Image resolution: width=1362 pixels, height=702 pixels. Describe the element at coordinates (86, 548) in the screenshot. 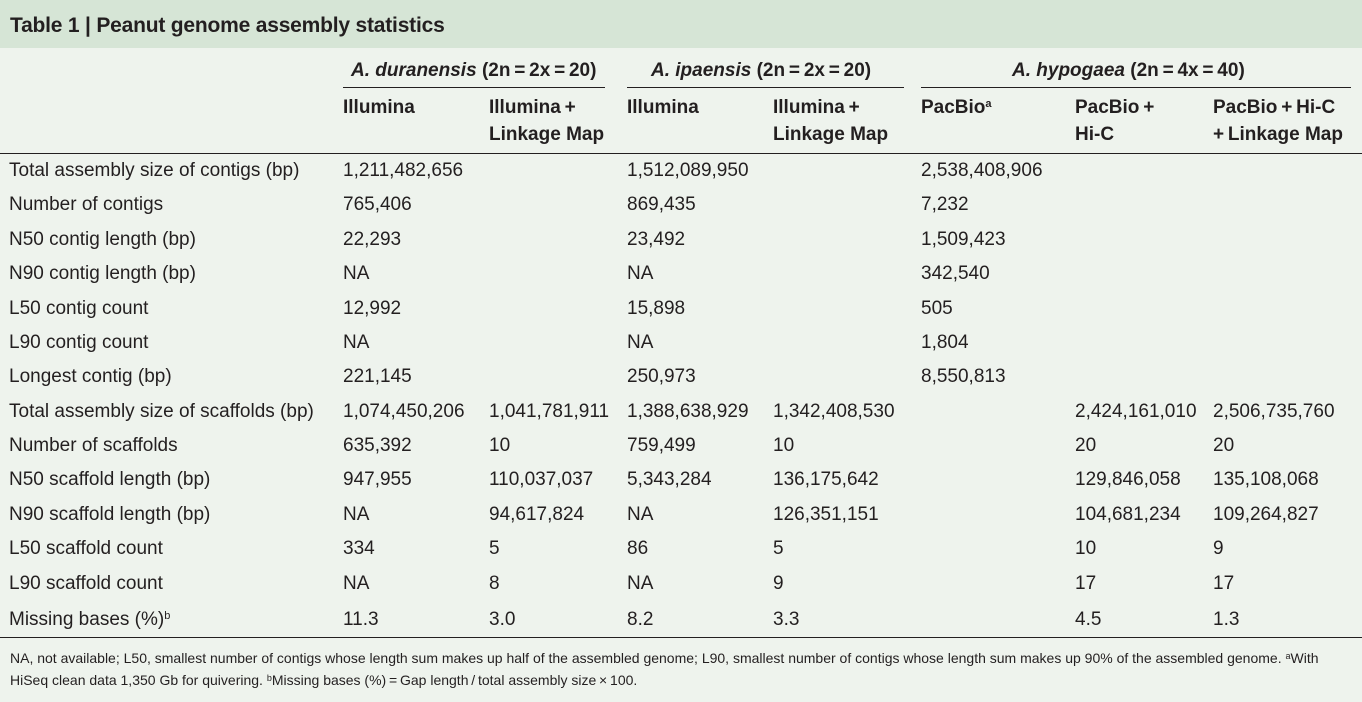

I see `row-label: L50 scaffold count` at that location.